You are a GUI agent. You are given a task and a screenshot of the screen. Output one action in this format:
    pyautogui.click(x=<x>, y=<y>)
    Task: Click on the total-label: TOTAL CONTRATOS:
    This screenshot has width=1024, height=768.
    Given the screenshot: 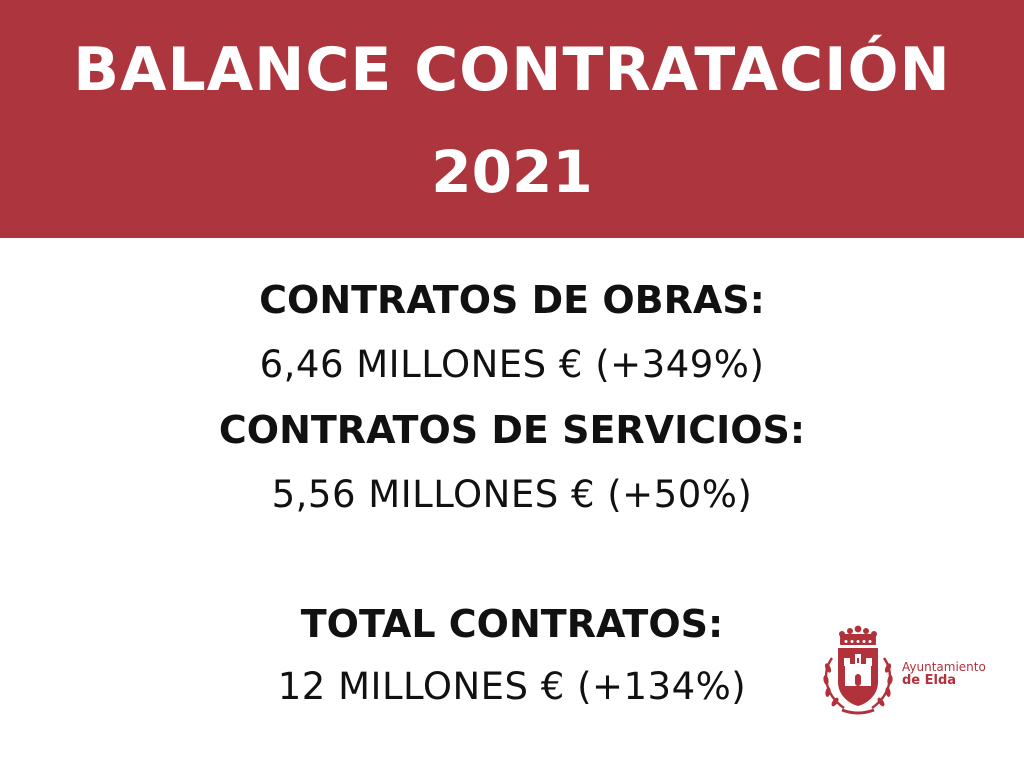 What is the action you would take?
    pyautogui.click(x=512, y=624)
    